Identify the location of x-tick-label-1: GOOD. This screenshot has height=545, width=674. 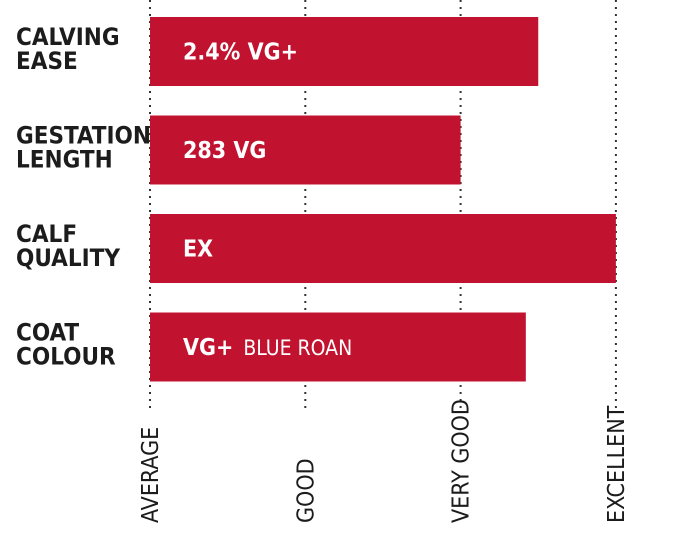
(306, 490).